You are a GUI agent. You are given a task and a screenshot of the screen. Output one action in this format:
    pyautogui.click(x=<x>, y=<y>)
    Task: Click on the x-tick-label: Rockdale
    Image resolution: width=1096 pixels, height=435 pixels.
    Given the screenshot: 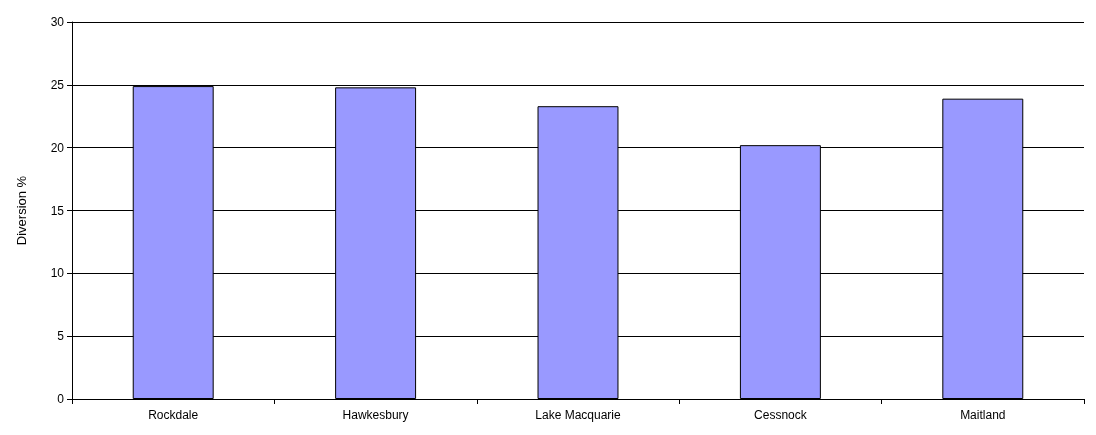 What is the action you would take?
    pyautogui.click(x=173, y=415)
    